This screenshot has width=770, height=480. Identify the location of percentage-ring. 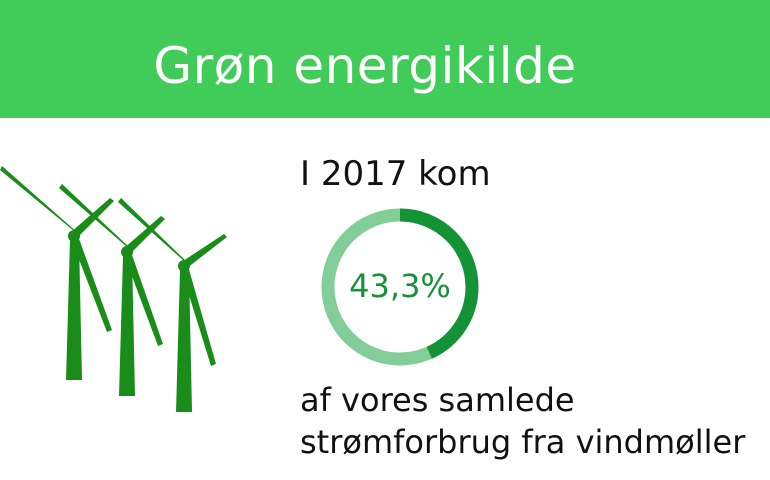
(400, 287).